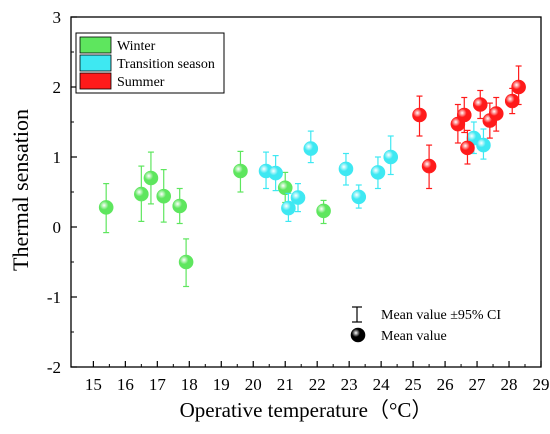 The width and height of the screenshot is (550, 434). What do you see at coordinates (141, 82) in the screenshot?
I see `legend-label-summer: Summer` at bounding box center [141, 82].